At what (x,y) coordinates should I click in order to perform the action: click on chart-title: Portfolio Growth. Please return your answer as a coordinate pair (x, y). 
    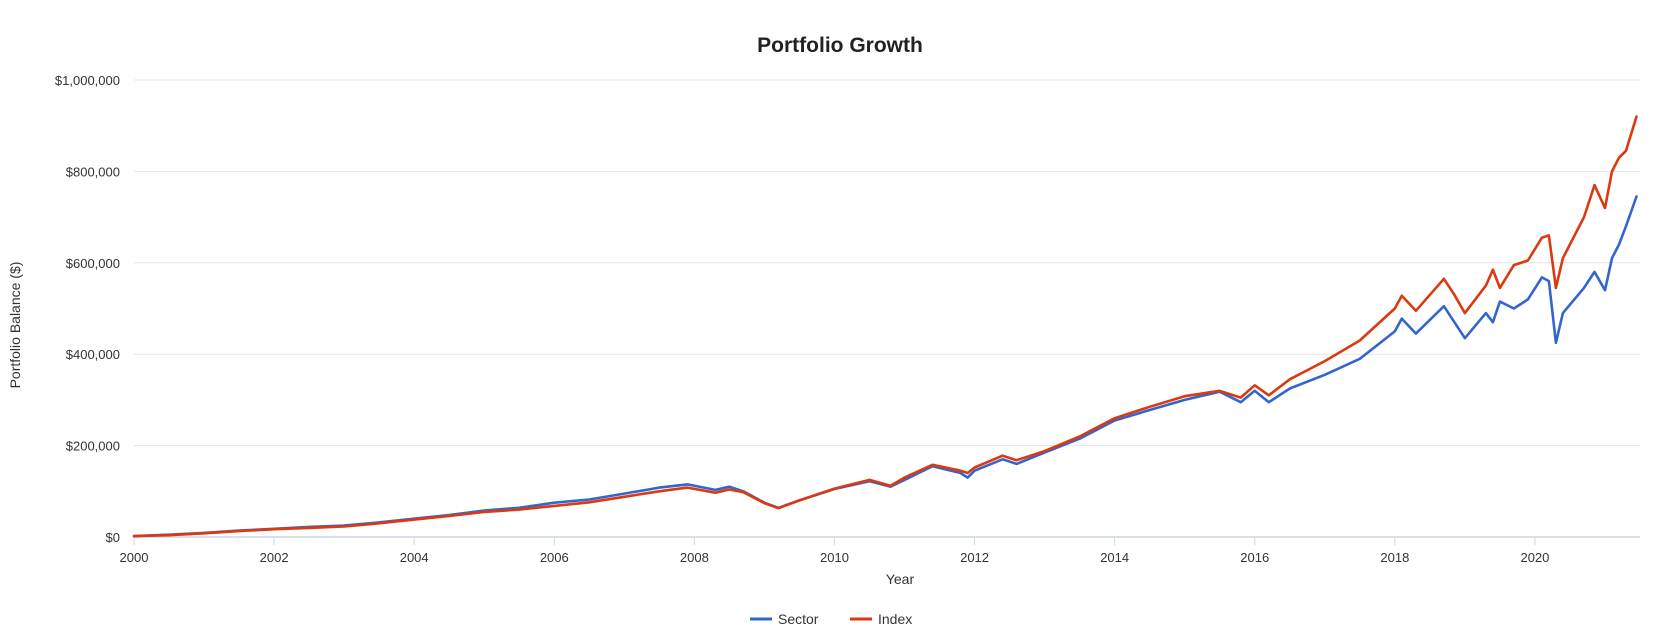
    Looking at the image, I should click on (840, 45).